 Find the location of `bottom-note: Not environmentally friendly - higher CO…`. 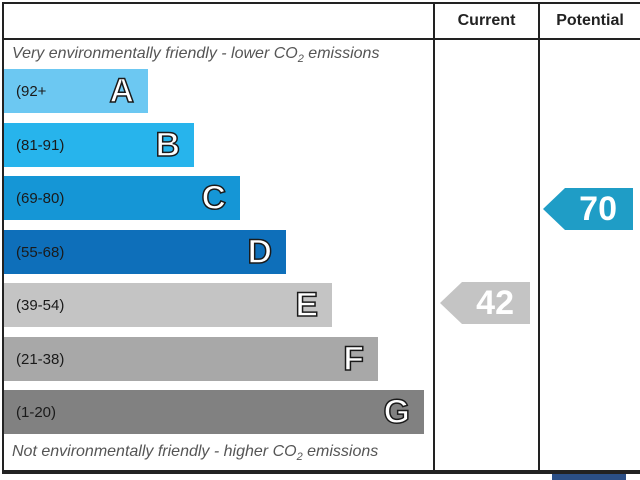

bottom-note: Not environmentally friendly - higher CO… is located at coordinates (195, 453).